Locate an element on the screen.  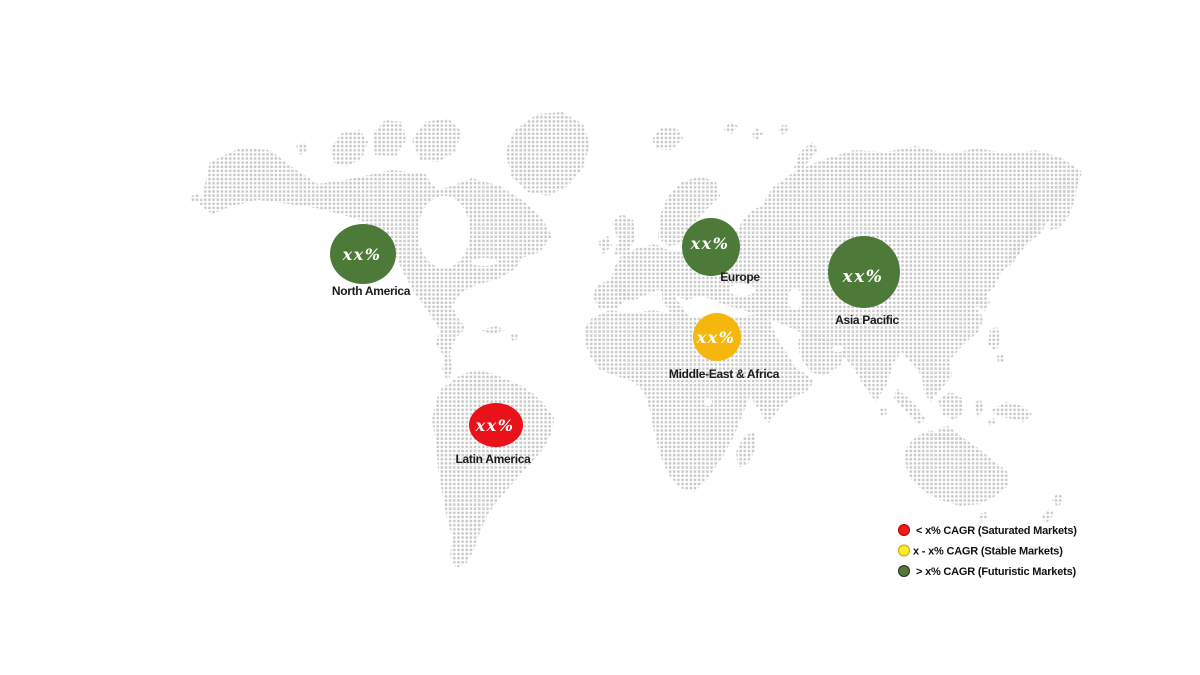
legend-item-saturated: < x% CAGR (Saturated Markets) is located at coordinates (988, 530).